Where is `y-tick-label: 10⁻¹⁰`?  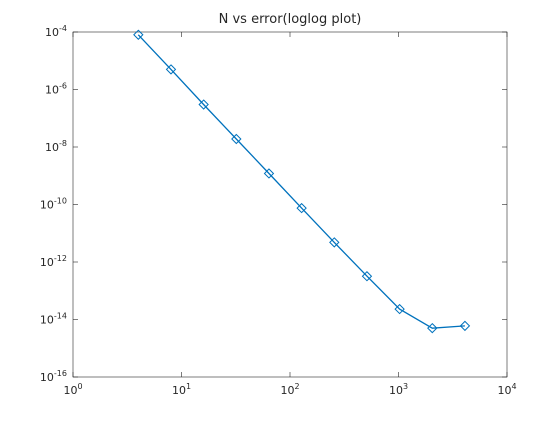 y-tick-label: 10⁻¹⁰ is located at coordinates (53, 204).